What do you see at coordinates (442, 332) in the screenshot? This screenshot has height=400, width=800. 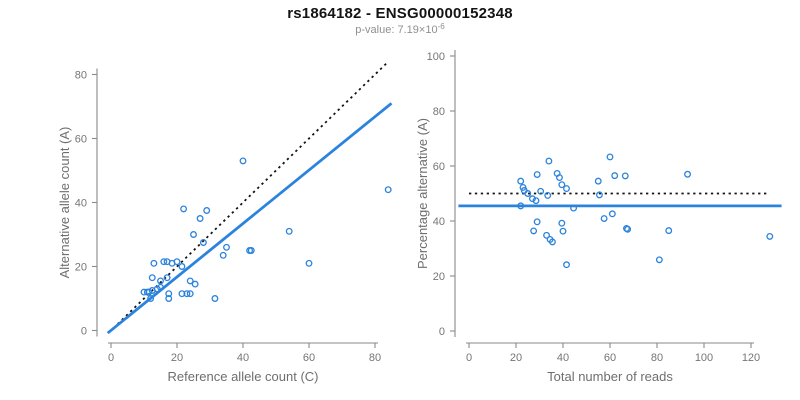 I see `right-y-tick-label: 0` at bounding box center [442, 332].